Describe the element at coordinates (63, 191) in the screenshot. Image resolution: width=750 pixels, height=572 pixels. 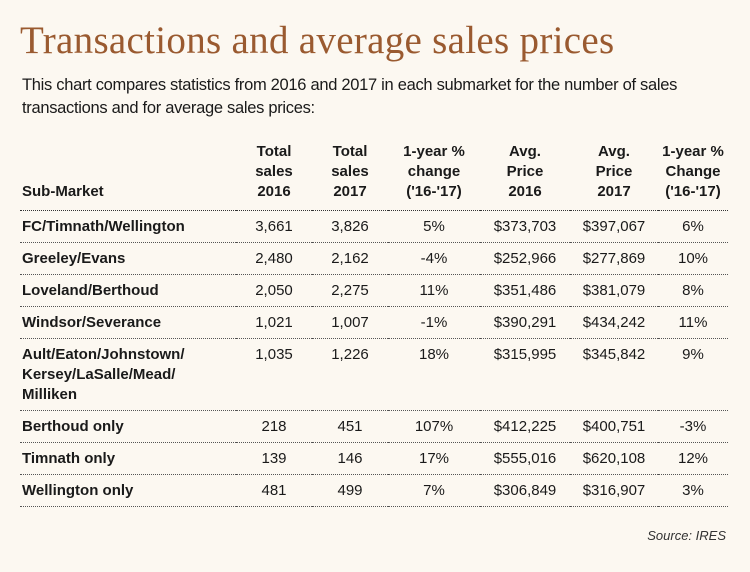
I see `header-line: Sub-Market` at that location.